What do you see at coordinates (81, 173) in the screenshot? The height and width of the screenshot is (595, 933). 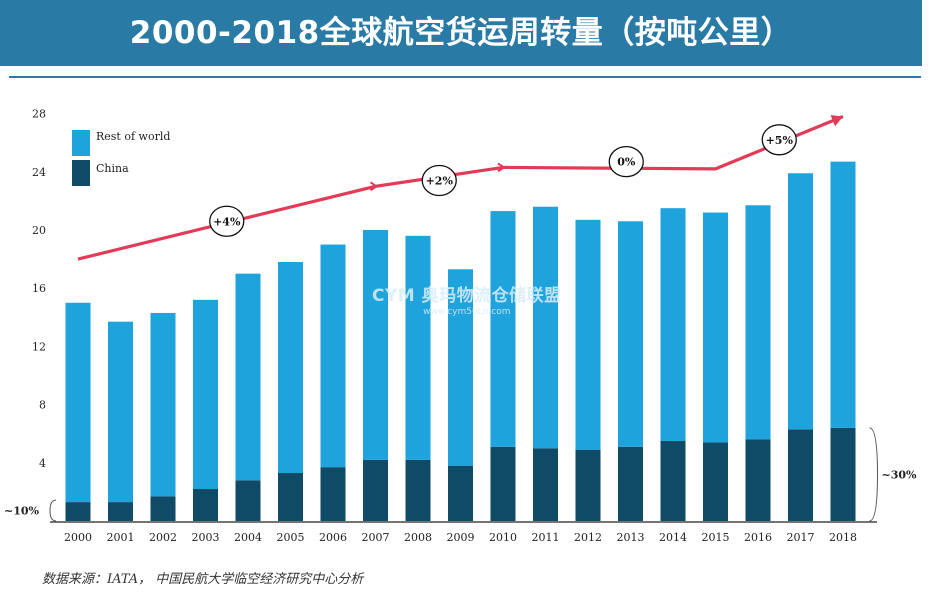 I see `legend-swatch-china` at bounding box center [81, 173].